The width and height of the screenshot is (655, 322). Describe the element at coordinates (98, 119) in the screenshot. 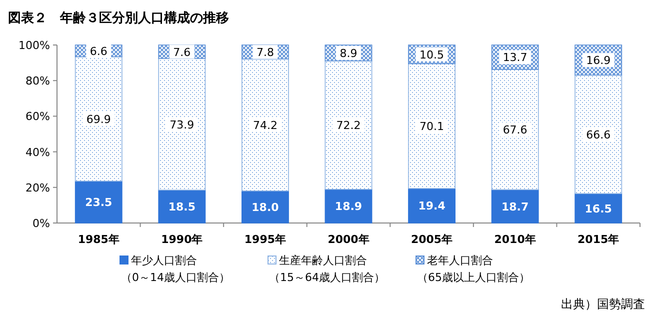

I see `data-label: 69.9` at that location.